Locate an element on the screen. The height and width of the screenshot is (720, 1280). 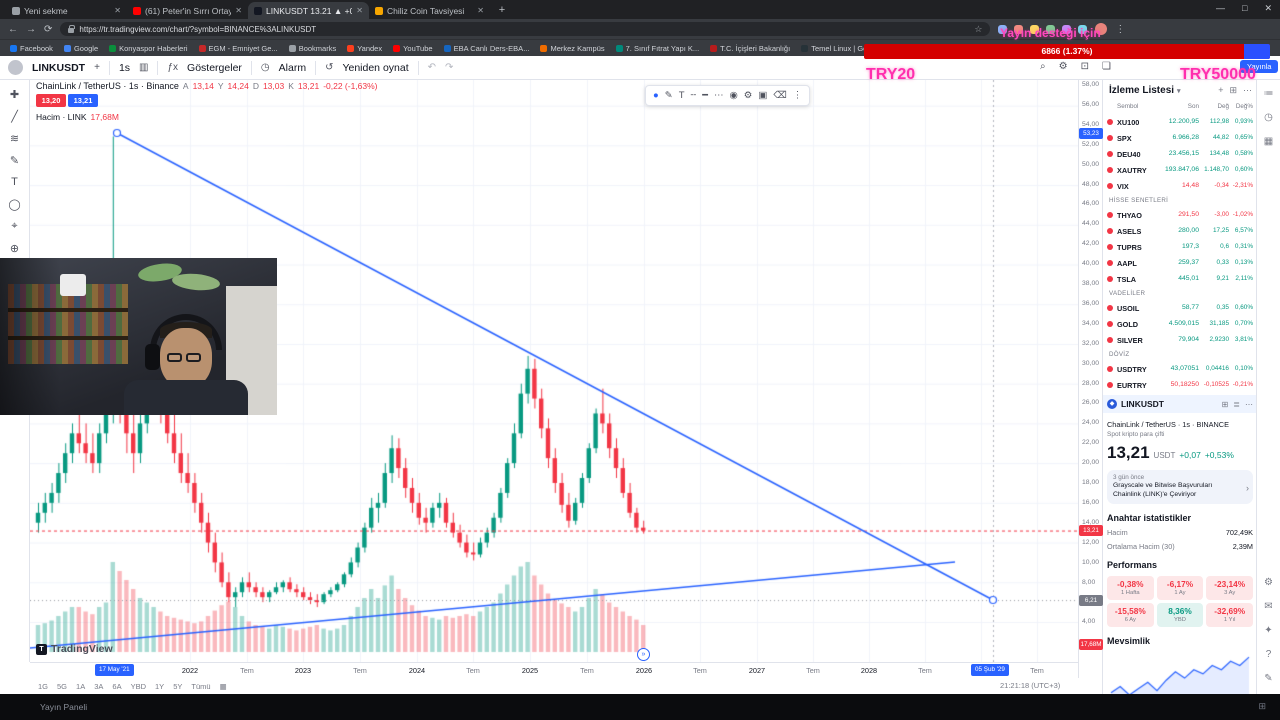
indicators-button: Göstergeler is located at coordinates (214, 67).